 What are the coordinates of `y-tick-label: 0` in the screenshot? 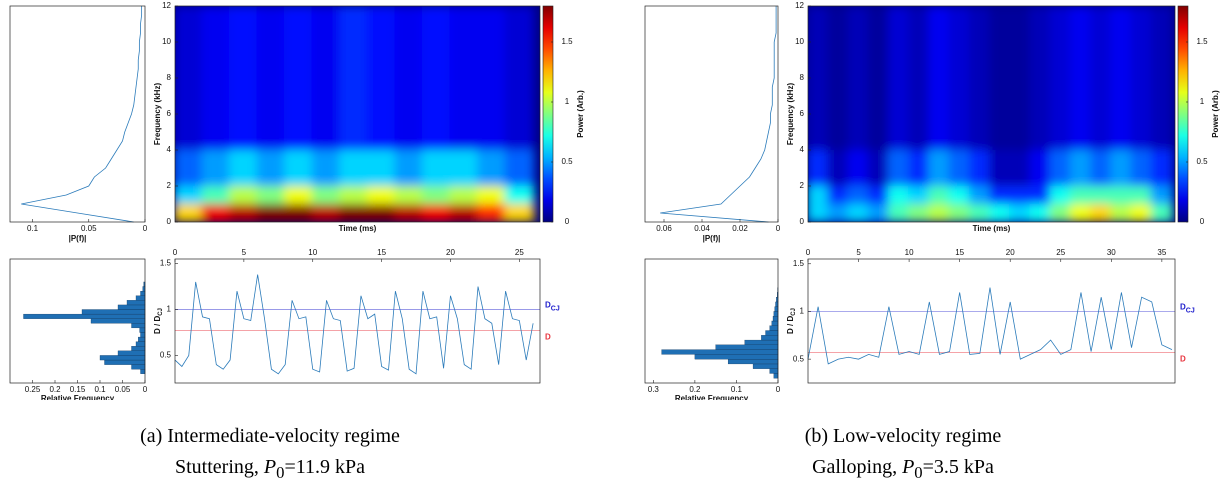 It's located at (802, 221).